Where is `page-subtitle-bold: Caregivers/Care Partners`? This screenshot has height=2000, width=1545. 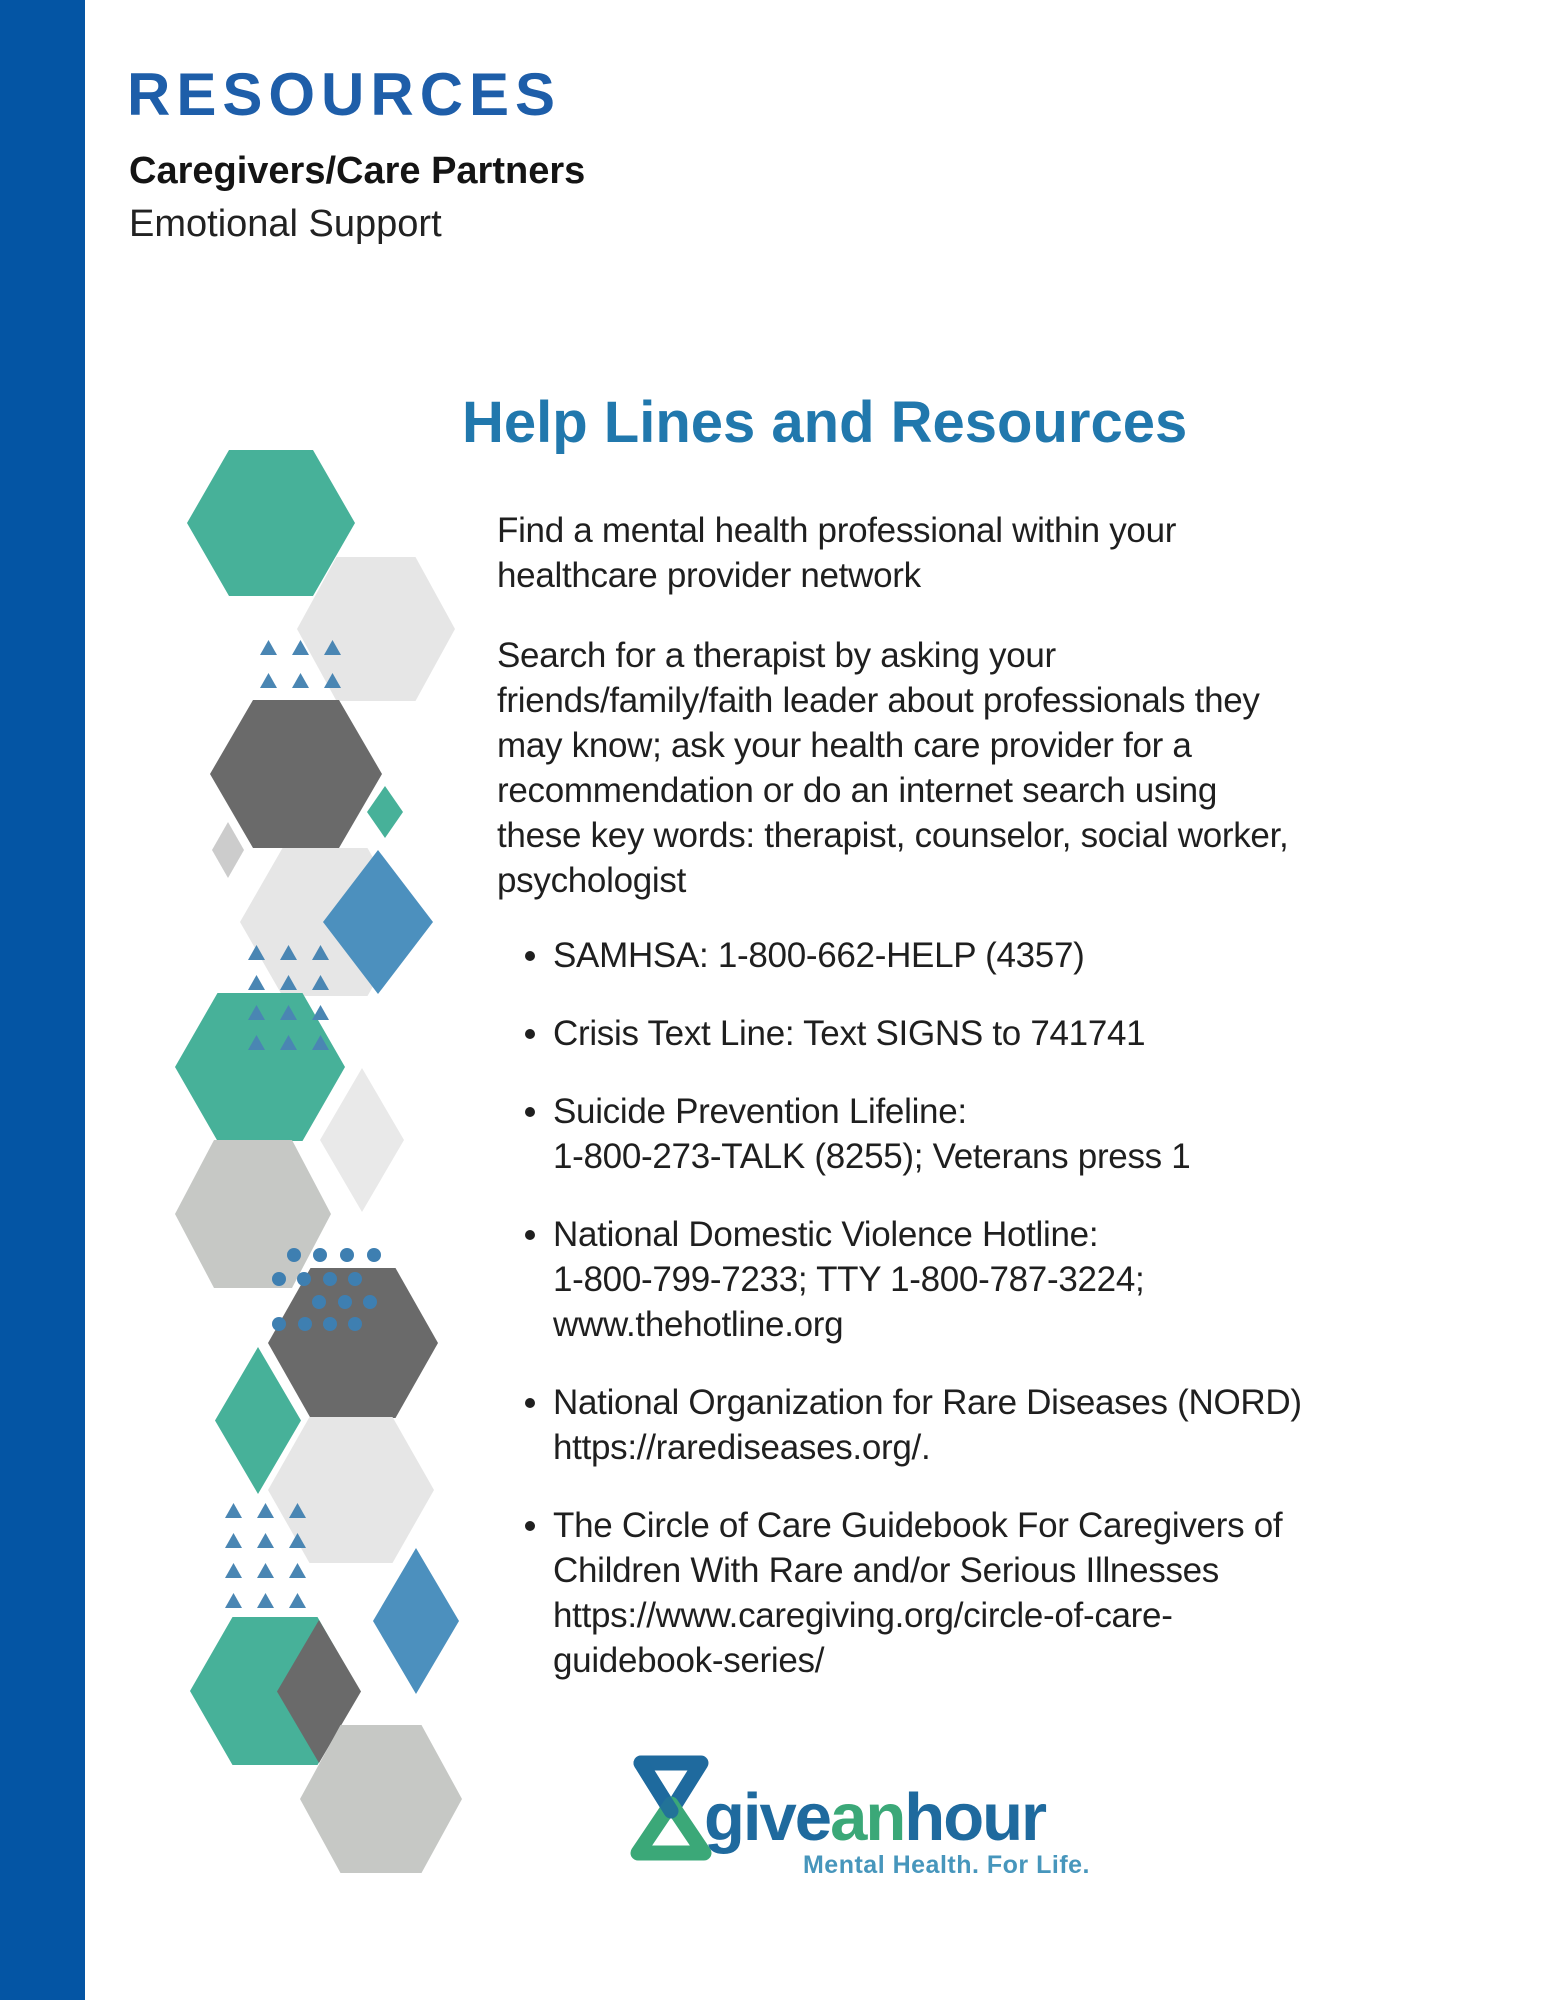
page-subtitle-bold: Caregivers/Care Partners is located at coordinates (357, 171).